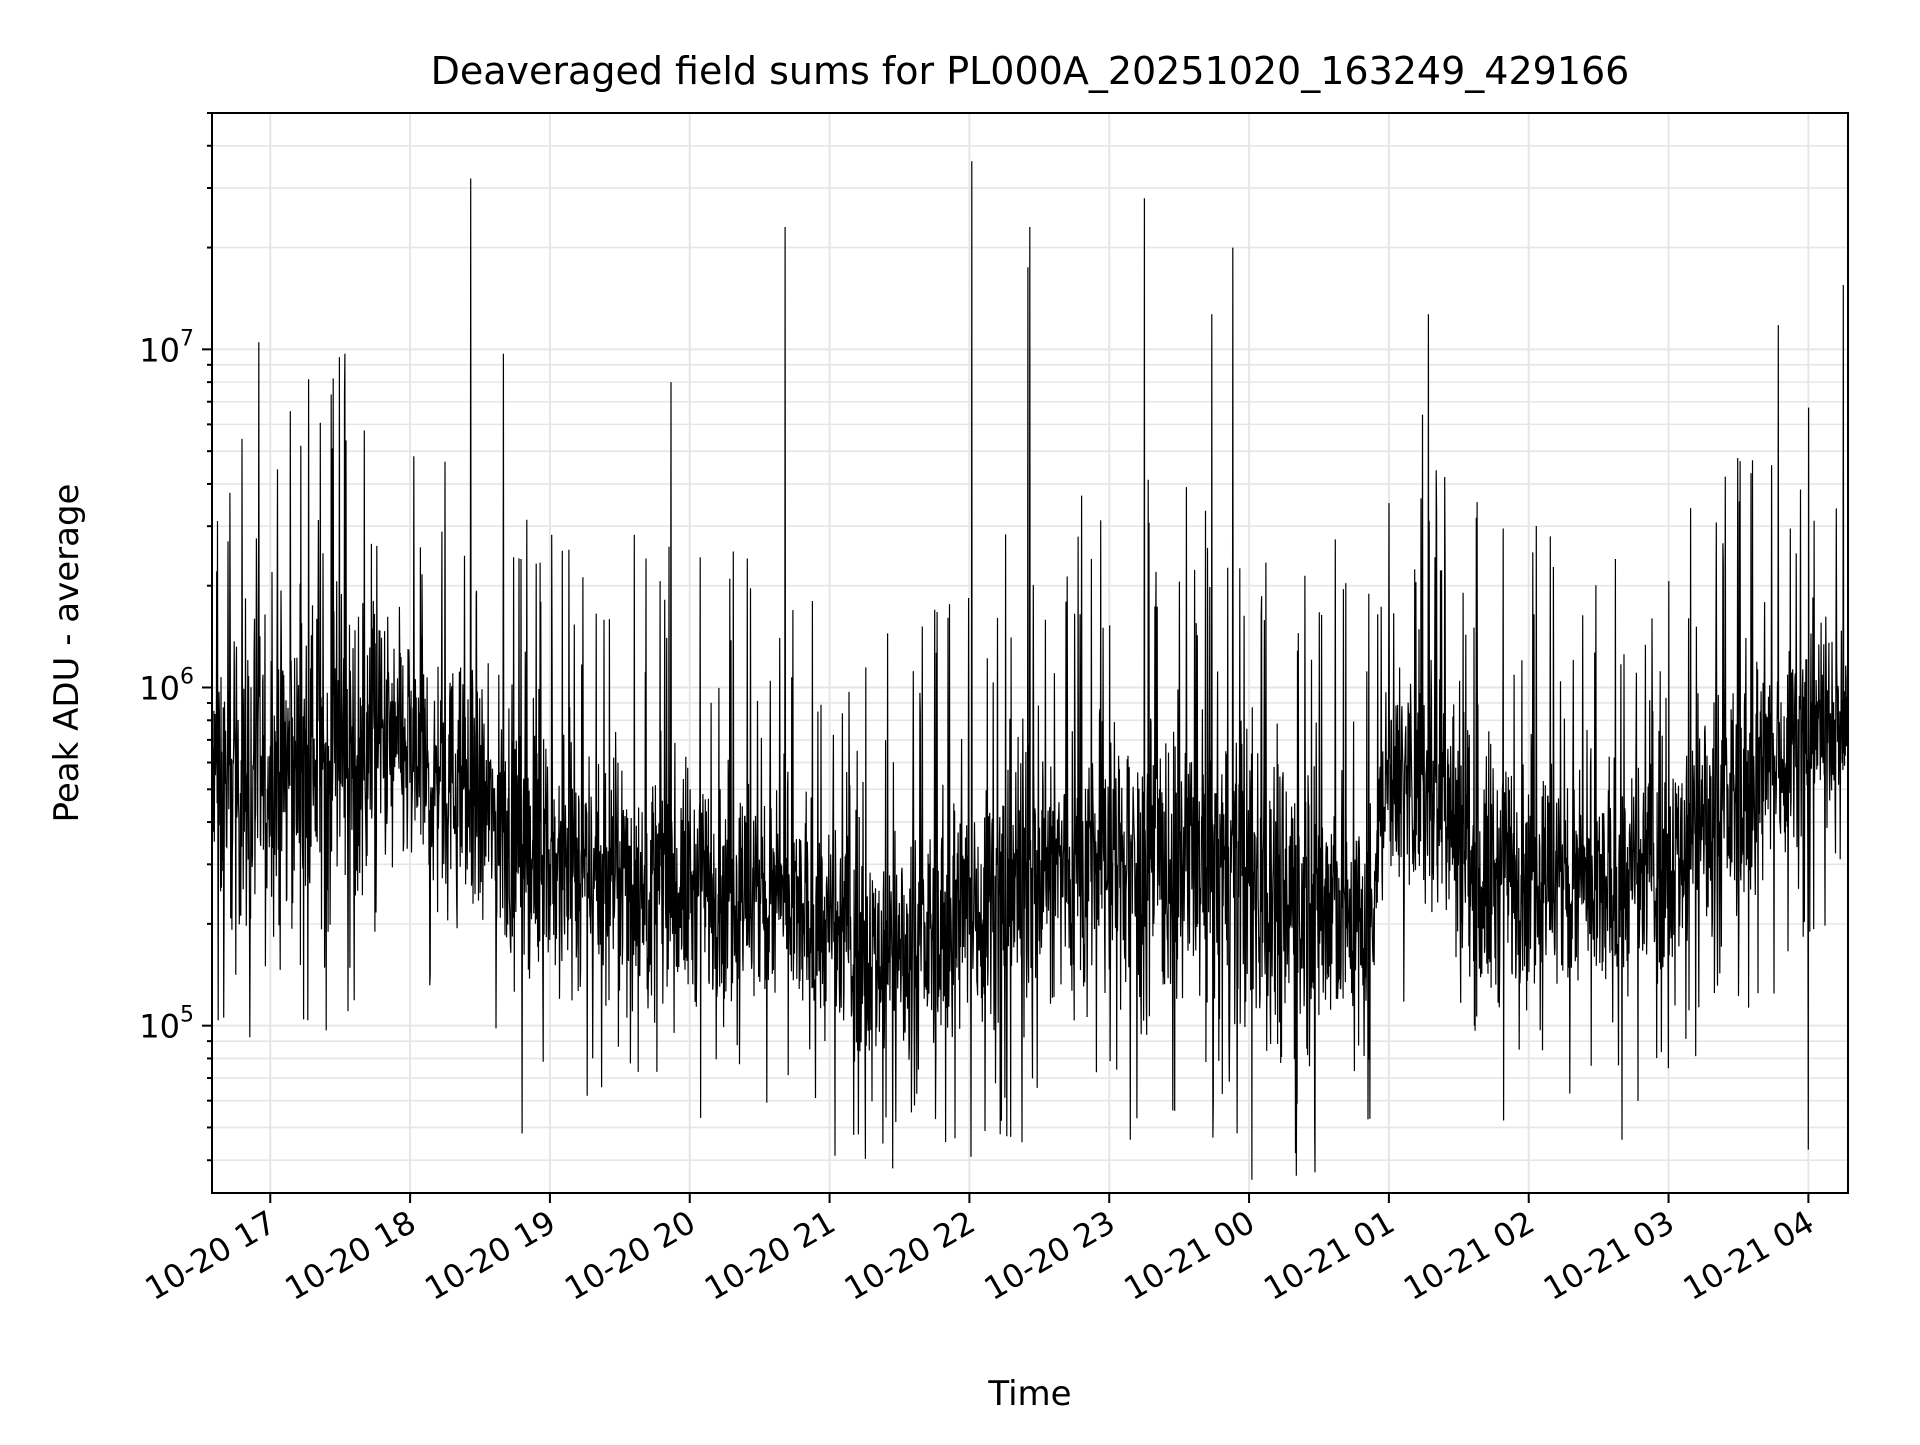 Image resolution: width=1920 pixels, height=1445 pixels. What do you see at coordinates (1029, 1394) in the screenshot?
I see `x-axis-label: Time` at bounding box center [1029, 1394].